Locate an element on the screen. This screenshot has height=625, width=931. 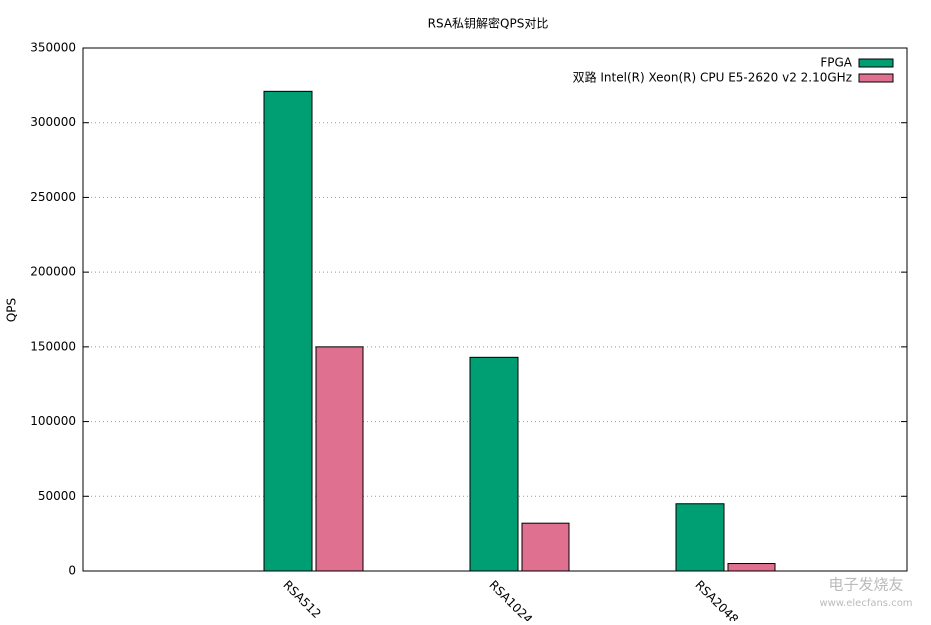
y-tick-label: 50000 is located at coordinates (57, 496).